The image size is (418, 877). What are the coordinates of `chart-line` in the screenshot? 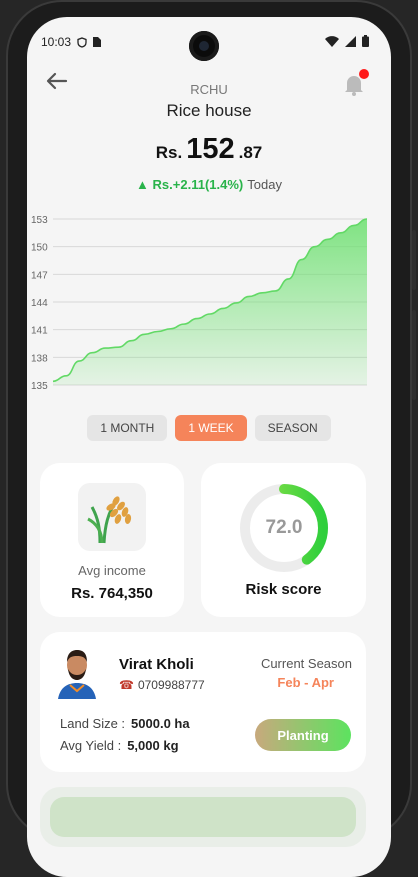 It's located at (210, 300).